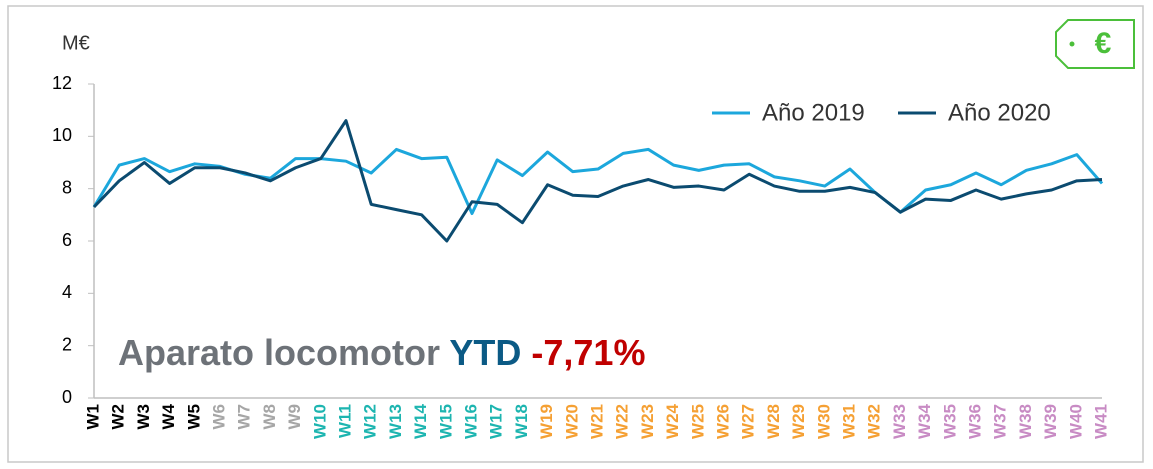 The height and width of the screenshot is (469, 1153). What do you see at coordinates (319, 421) in the screenshot?
I see `x-tick-label: W10` at bounding box center [319, 421].